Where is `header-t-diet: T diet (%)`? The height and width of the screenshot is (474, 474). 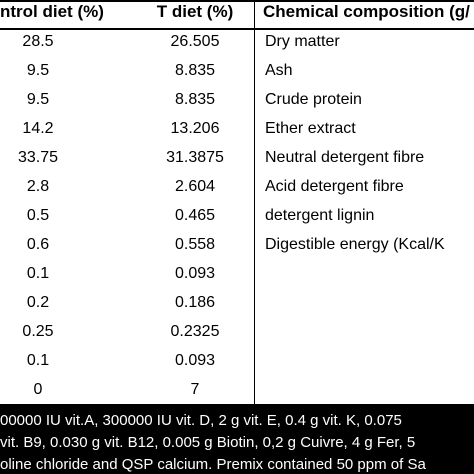
header-t-diet: T diet (%) is located at coordinates (195, 11).